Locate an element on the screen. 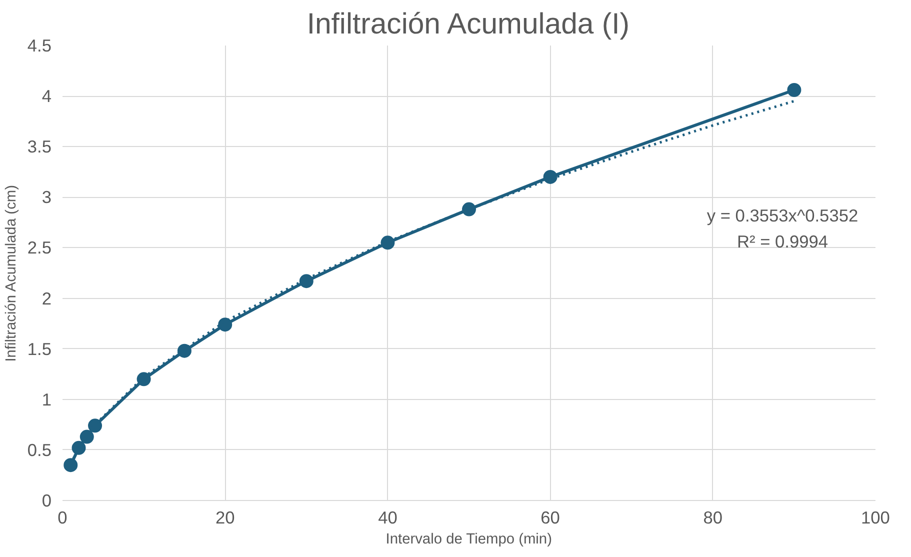  annotation: y = 0.3553x^0.5352 is located at coordinates (782, 216).